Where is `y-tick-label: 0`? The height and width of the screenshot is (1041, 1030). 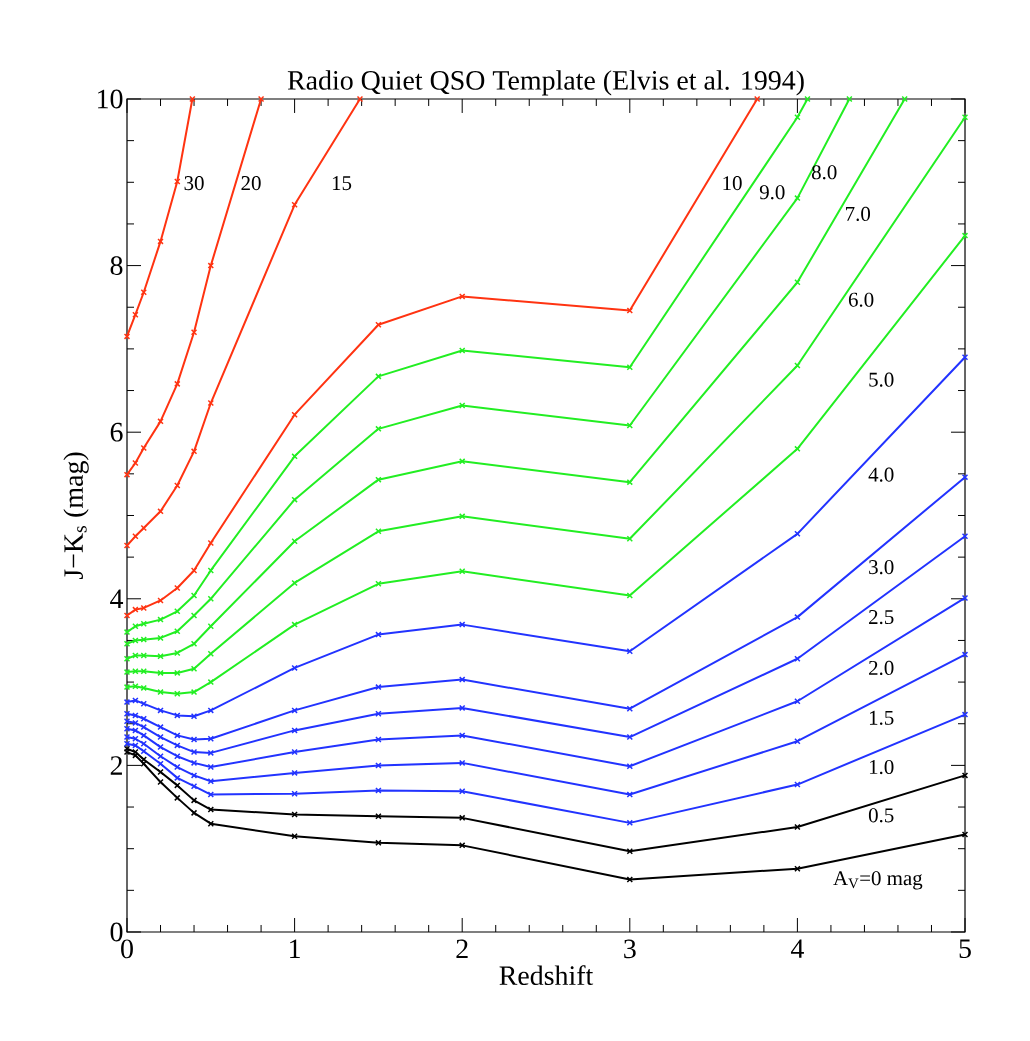
y-tick-label: 0 is located at coordinates (116, 932).